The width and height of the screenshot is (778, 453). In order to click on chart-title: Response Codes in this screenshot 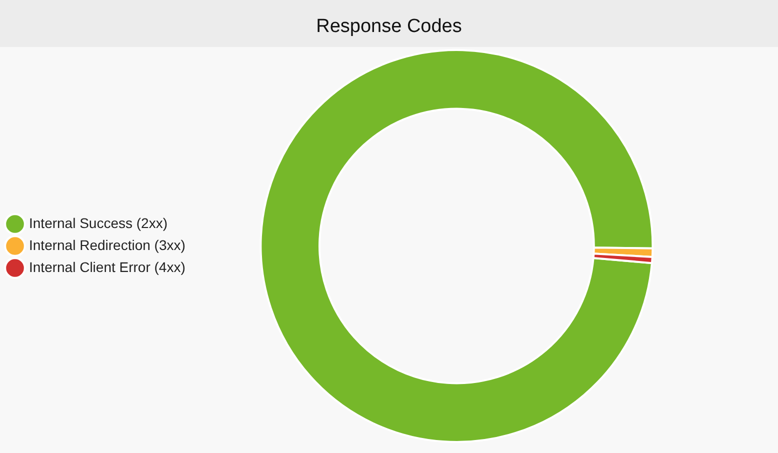, I will do `click(389, 23)`.